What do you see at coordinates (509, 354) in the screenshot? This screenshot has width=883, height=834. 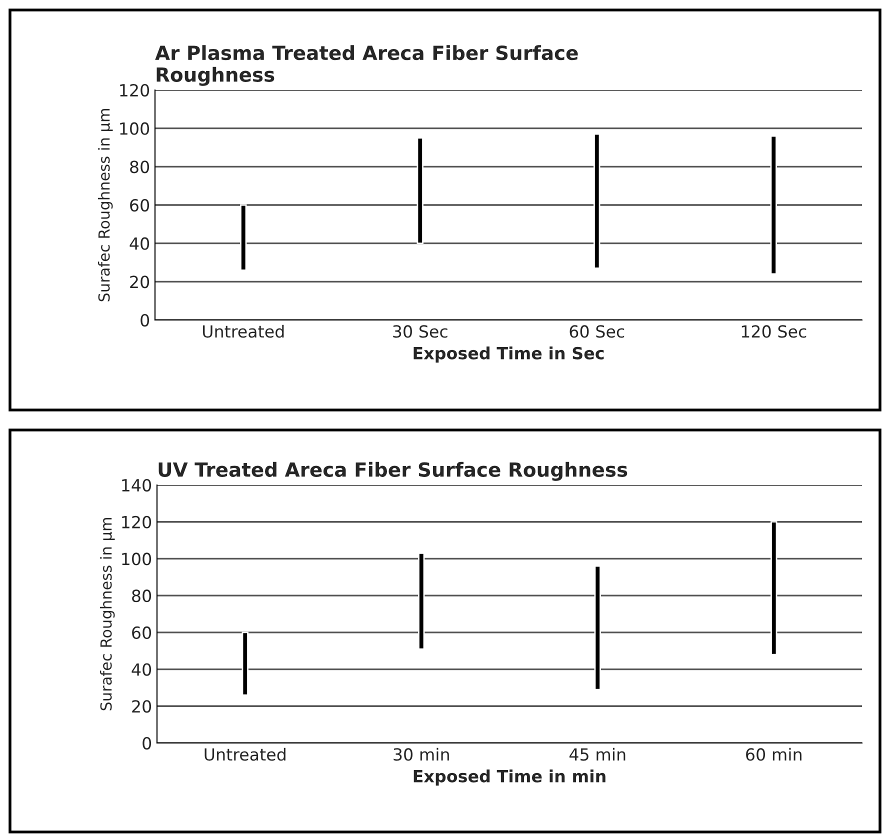 I see `x-axis-title: Exposed Time in Sec` at bounding box center [509, 354].